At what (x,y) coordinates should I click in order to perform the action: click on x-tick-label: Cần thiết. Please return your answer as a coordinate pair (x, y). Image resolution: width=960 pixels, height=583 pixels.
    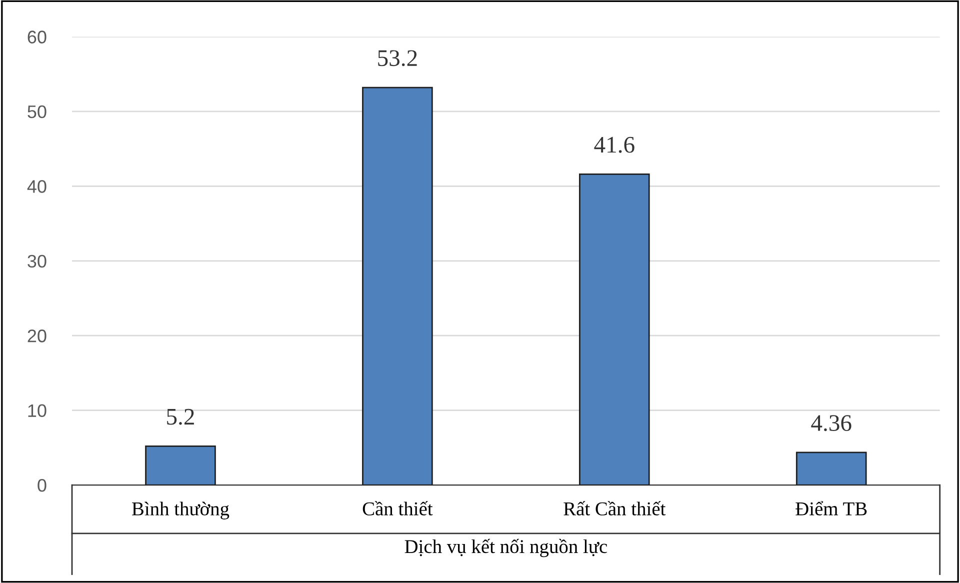
    Looking at the image, I should click on (397, 508).